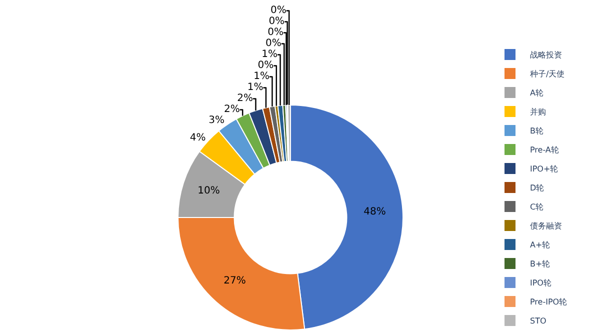 Image resolution: width=600 pixels, height=335 pixels. What do you see at coordinates (537, 188) in the screenshot?
I see `legend-label: D轮` at bounding box center [537, 188].